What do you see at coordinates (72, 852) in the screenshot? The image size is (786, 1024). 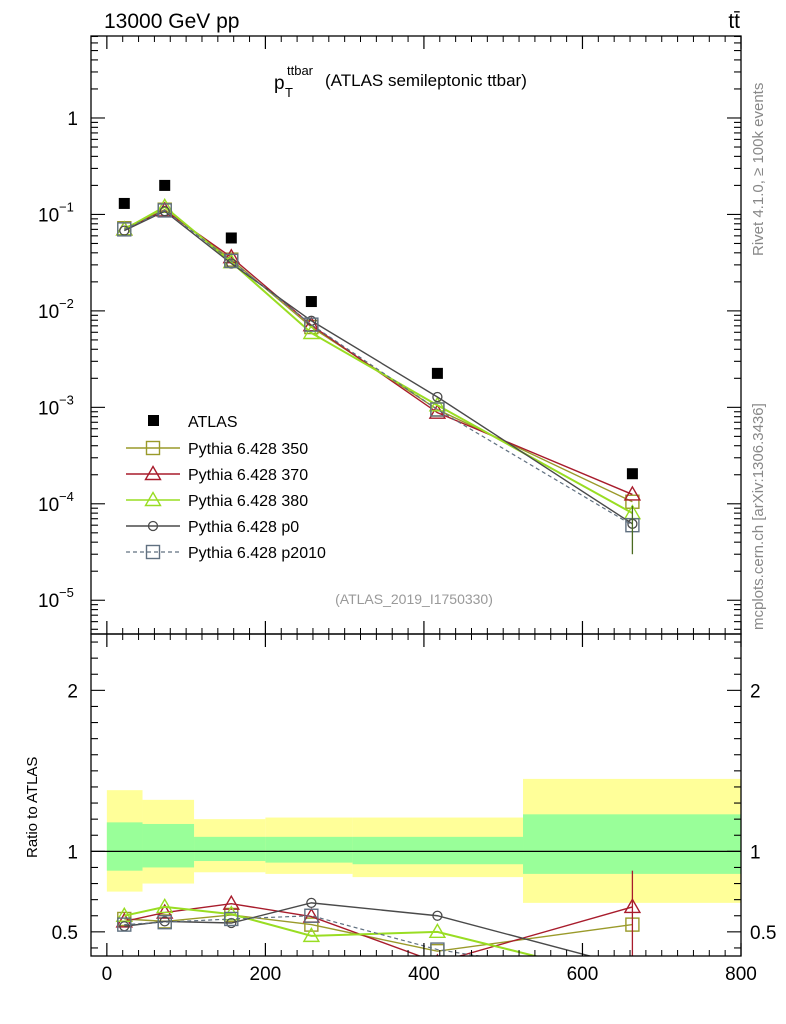 I see `ratio-tick-label: 1` at bounding box center [72, 852].